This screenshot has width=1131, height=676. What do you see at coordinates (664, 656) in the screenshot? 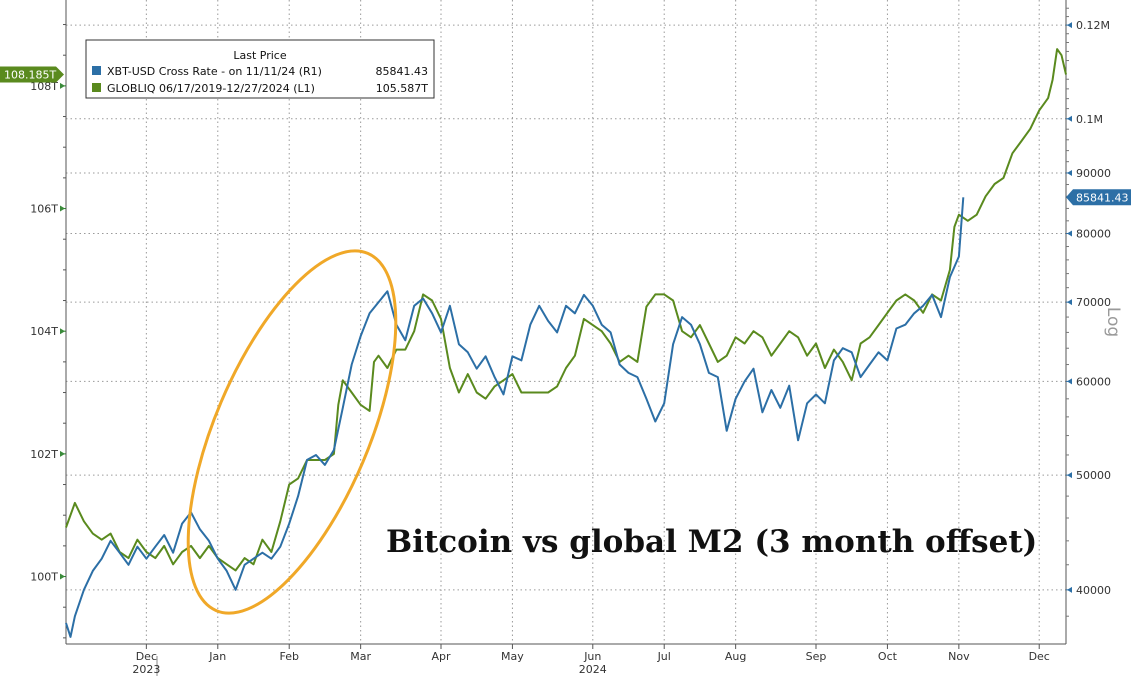
I see `x-tick-label: Jul` at bounding box center [664, 656].